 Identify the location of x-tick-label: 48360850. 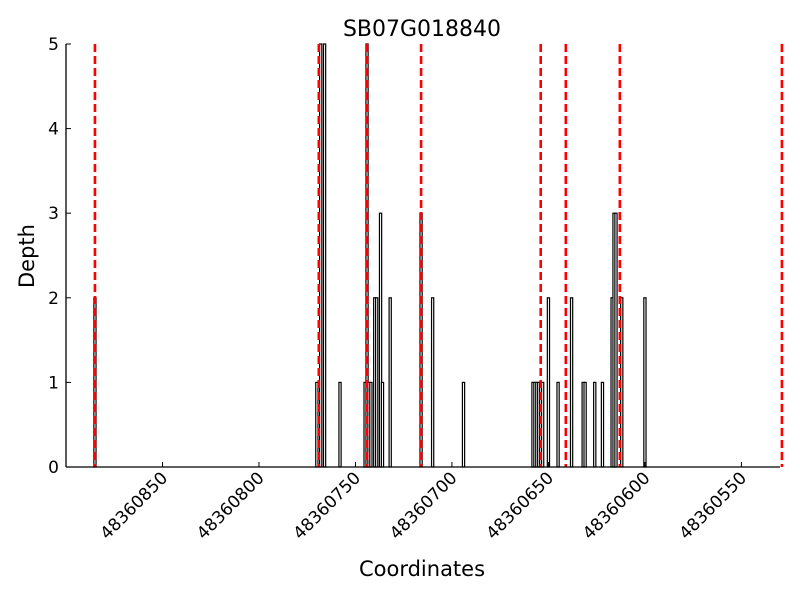
(134, 505).